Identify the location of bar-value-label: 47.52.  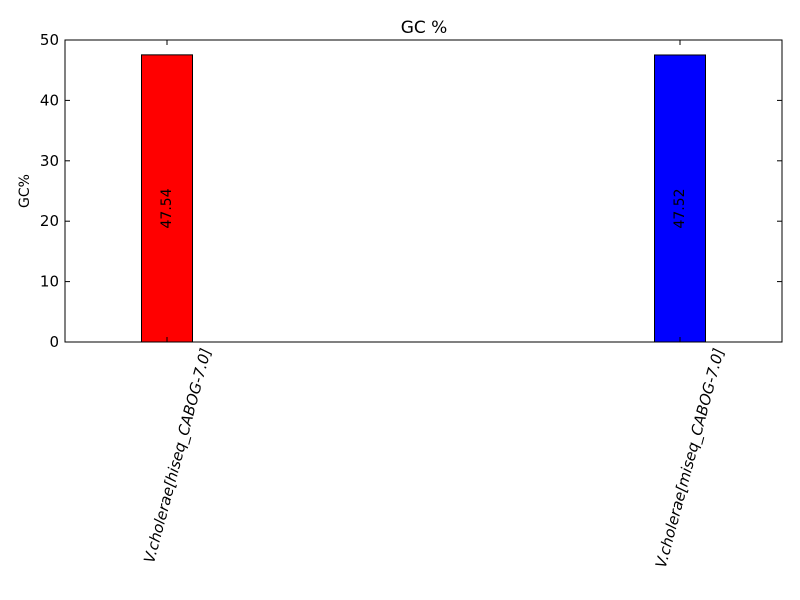
(680, 208).